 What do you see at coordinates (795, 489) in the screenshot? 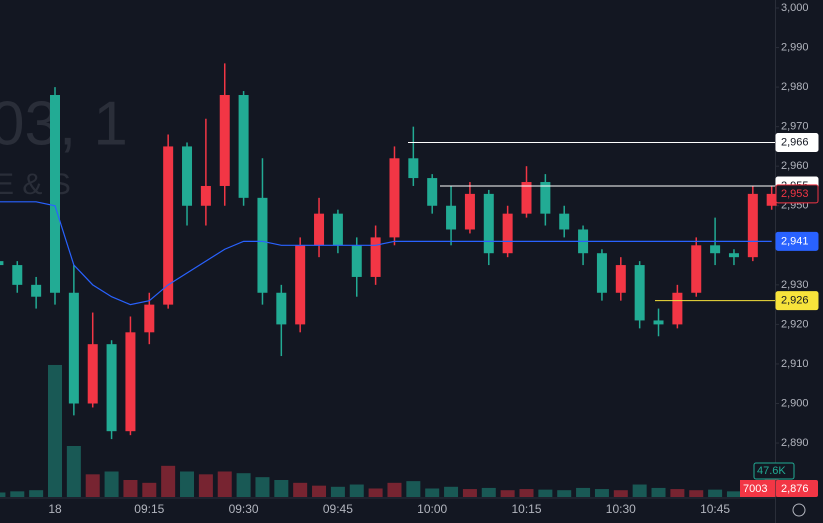
I see `price-tag-label: 2,876` at bounding box center [795, 489].